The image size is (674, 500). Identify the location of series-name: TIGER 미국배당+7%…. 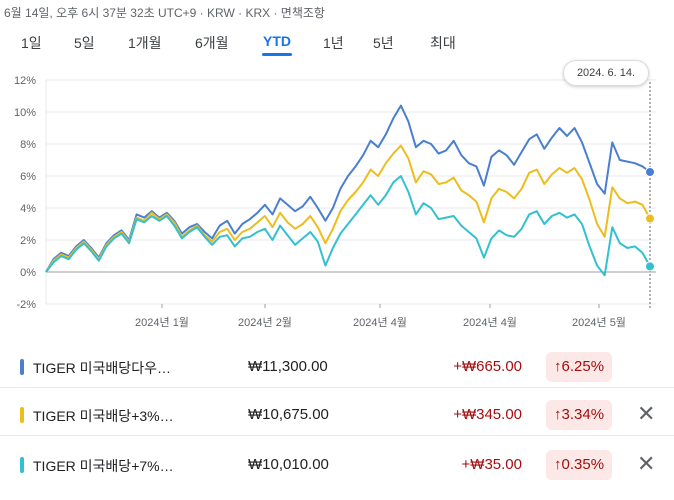
(103, 466).